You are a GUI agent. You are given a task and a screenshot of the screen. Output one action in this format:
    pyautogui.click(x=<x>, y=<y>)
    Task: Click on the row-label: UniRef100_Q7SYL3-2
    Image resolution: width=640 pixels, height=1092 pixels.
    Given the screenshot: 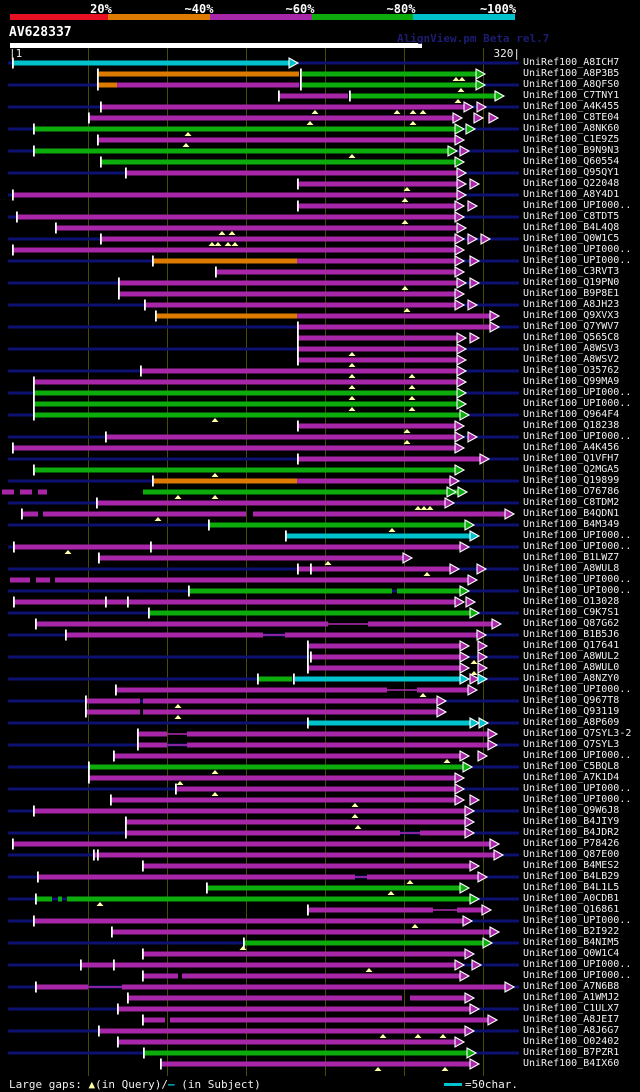 What is the action you would take?
    pyautogui.click(x=577, y=733)
    